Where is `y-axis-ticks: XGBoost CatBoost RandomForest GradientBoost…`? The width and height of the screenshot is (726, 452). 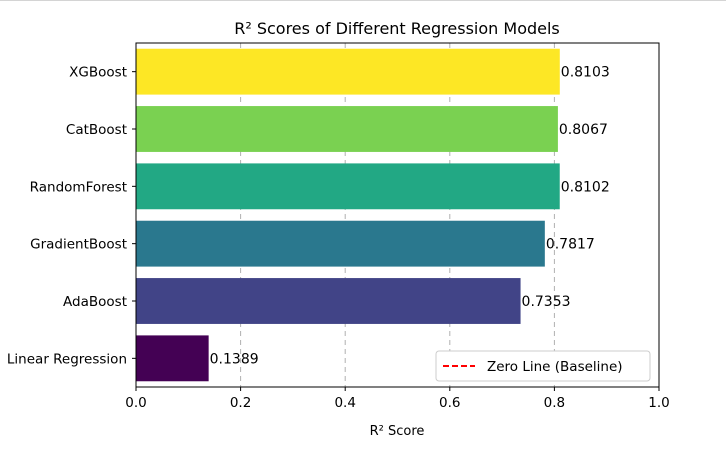 y-axis-ticks: XGBoost CatBoost RandomForest GradientBoost… is located at coordinates (71, 216).